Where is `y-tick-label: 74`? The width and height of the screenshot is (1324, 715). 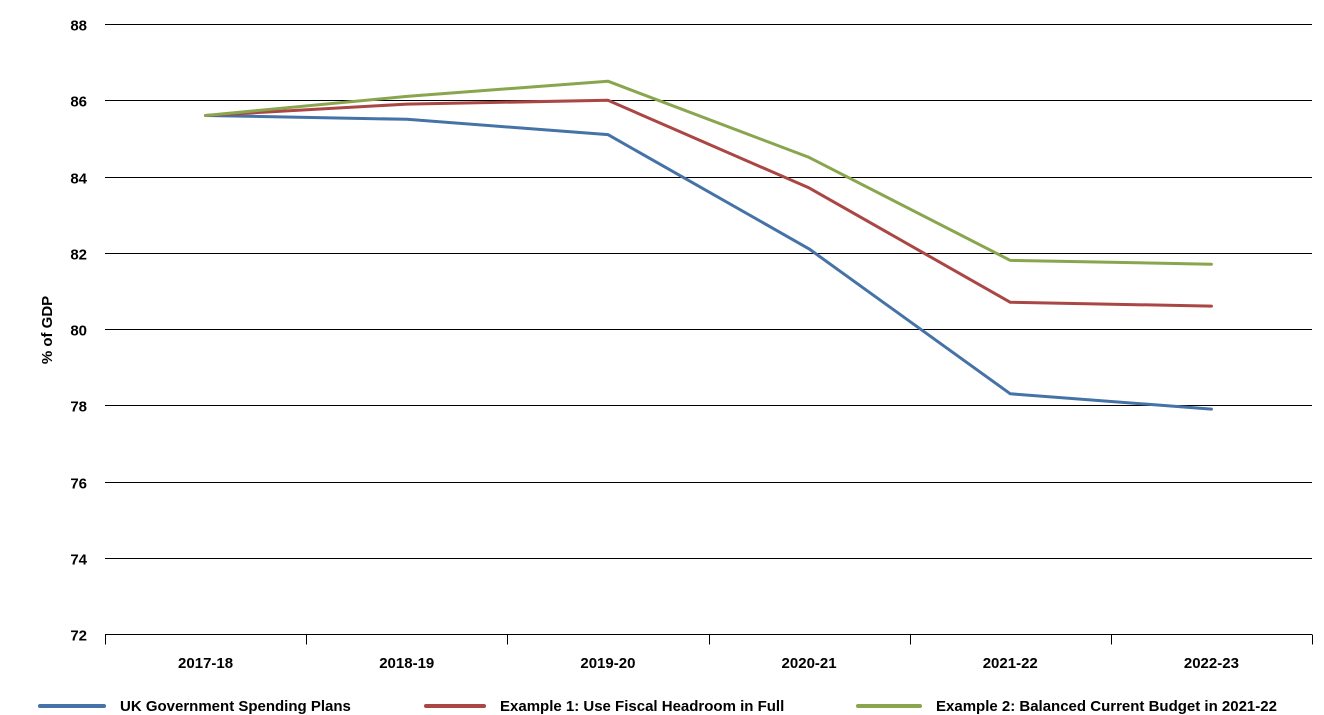
y-tick-label: 74 is located at coordinates (78, 560).